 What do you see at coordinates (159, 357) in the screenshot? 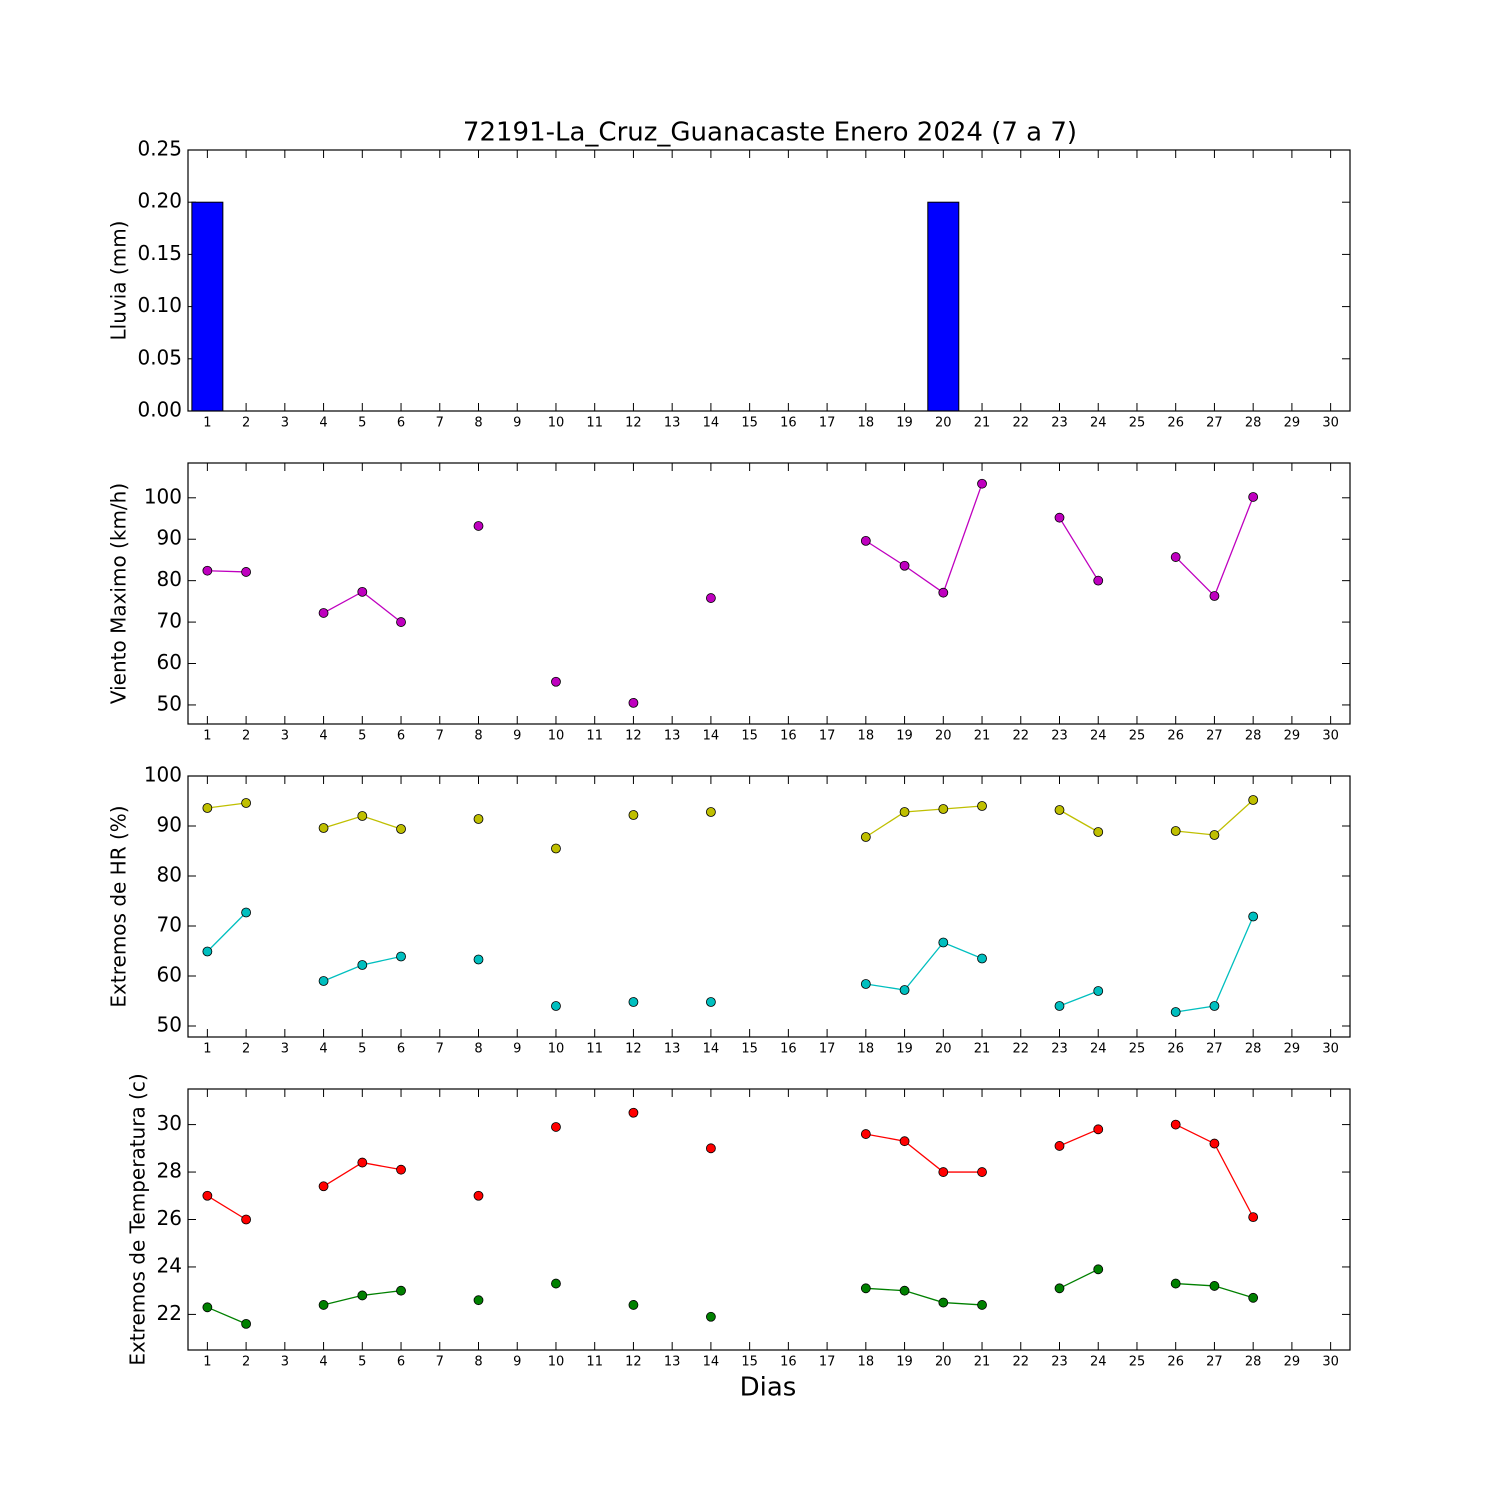
I see `y-tick-label: 0.05` at bounding box center [159, 357].